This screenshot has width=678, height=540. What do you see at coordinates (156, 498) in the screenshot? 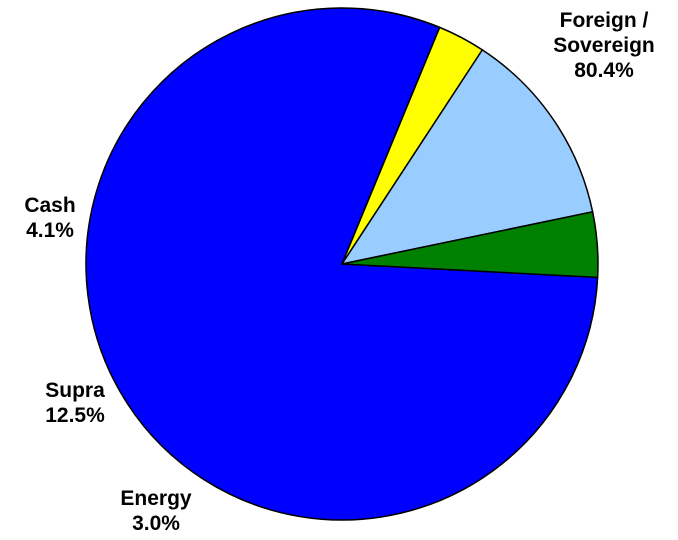
I see `slice-name-label: Energy` at bounding box center [156, 498].